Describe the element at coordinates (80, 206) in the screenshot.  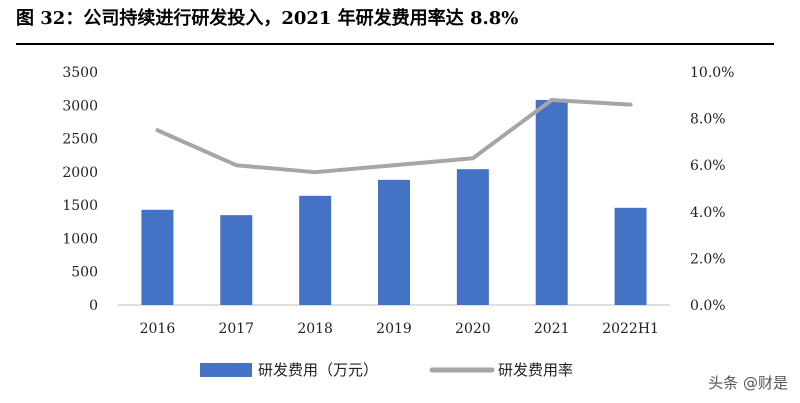
I see `y-left-tick-label: 1500` at that location.